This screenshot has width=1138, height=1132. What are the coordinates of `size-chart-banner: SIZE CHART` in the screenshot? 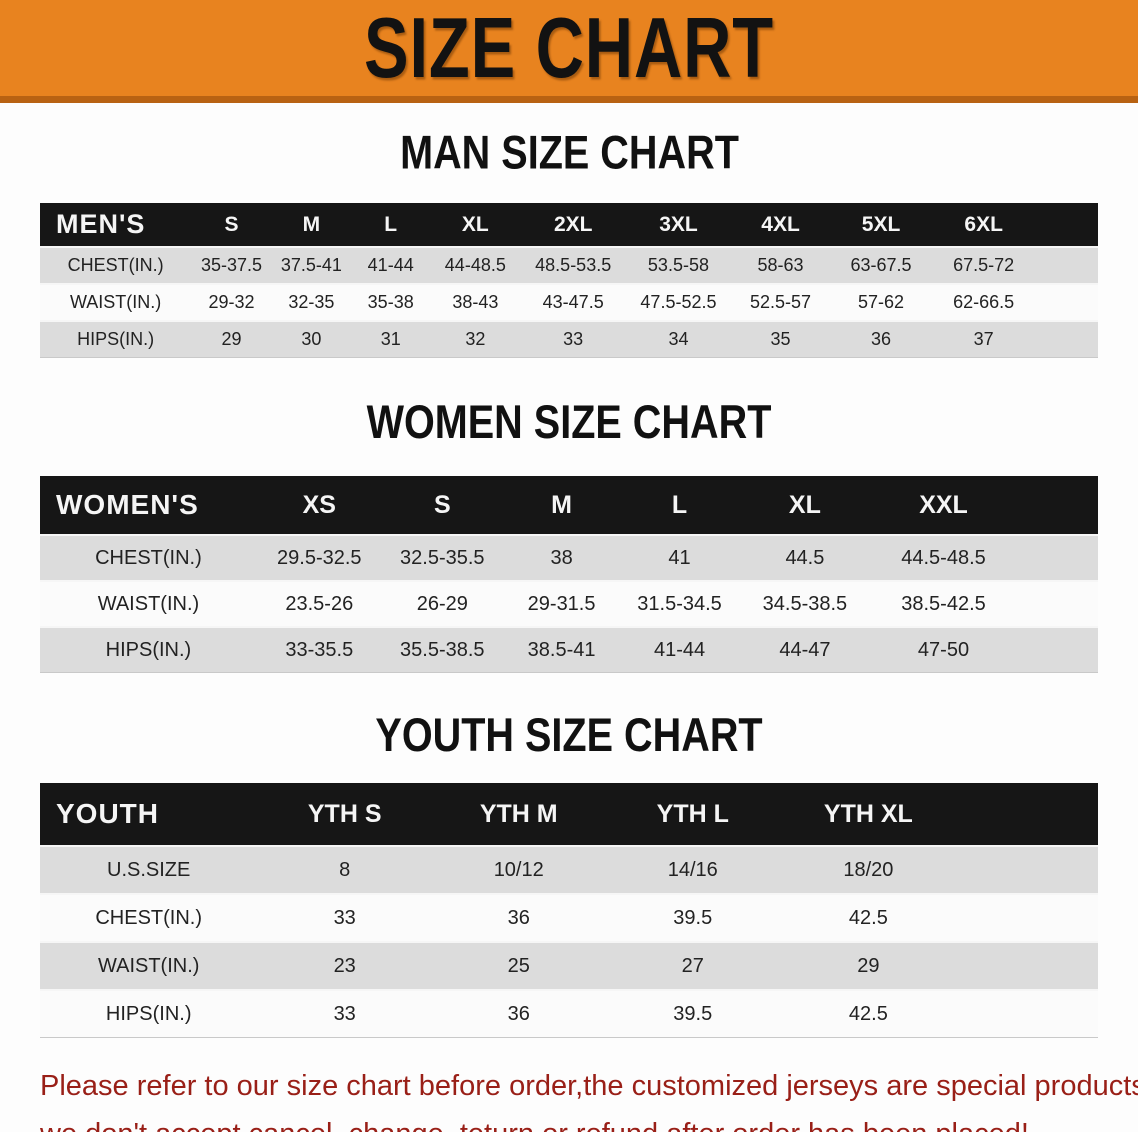 It's located at (569, 51).